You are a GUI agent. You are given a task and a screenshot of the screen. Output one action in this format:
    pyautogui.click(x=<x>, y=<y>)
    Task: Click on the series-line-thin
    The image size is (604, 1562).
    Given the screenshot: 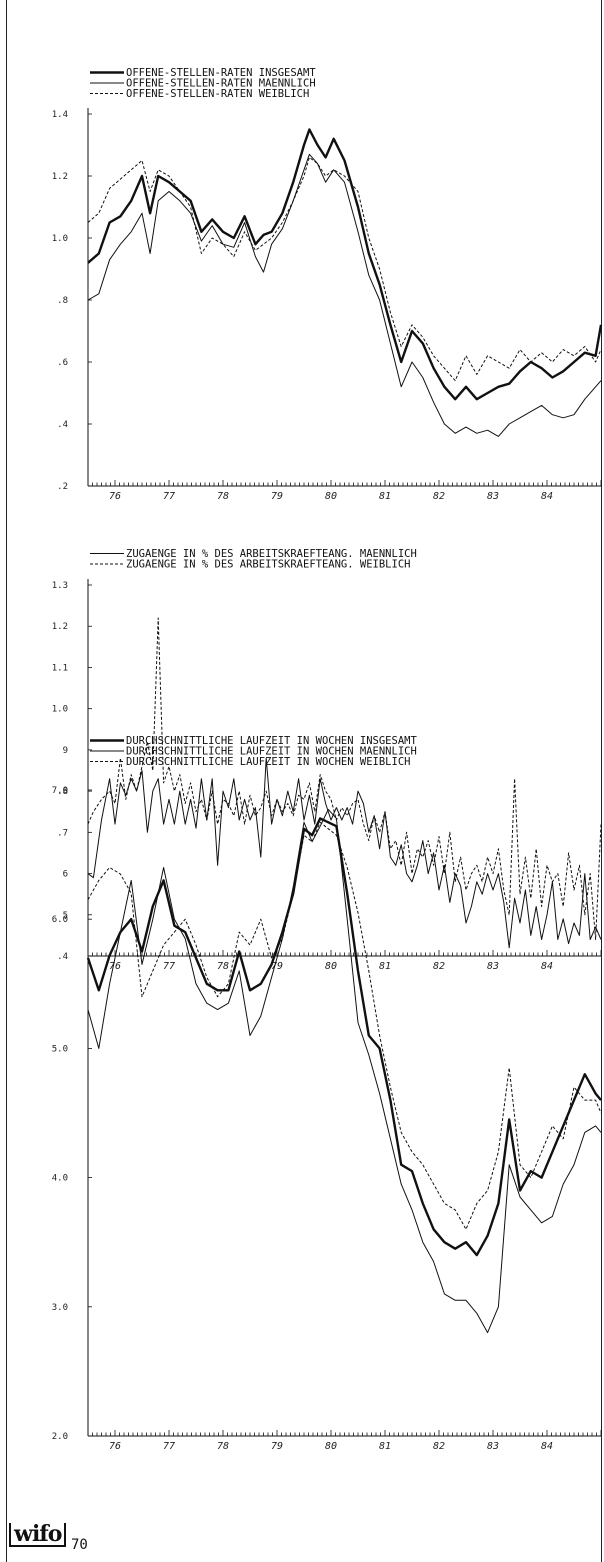 What is the action you would take?
    pyautogui.click(x=344, y=853)
    